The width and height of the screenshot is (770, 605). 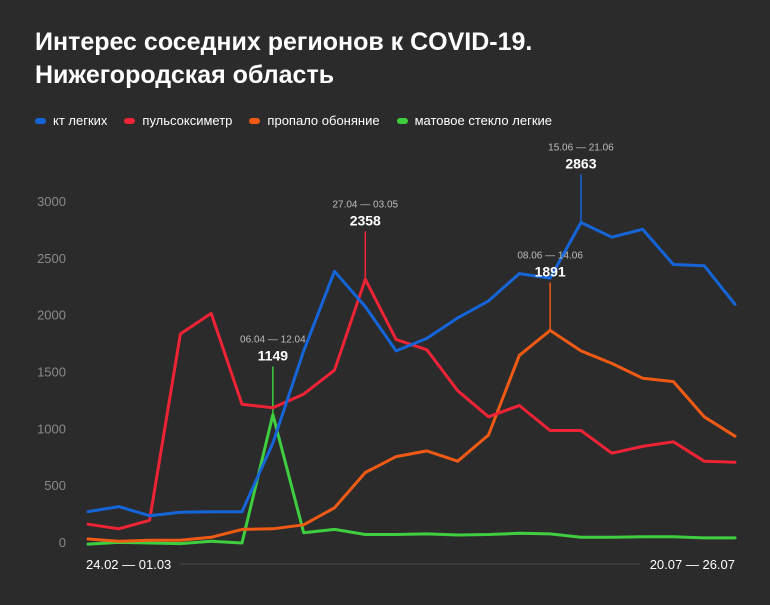 I want to click on legend-item-smell: пропало обоняние, so click(x=314, y=120).